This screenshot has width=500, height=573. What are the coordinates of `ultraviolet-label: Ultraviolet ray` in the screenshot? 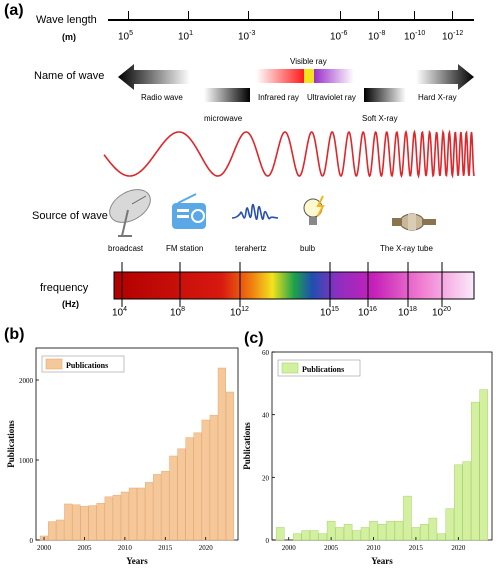 It's located at (331, 97).